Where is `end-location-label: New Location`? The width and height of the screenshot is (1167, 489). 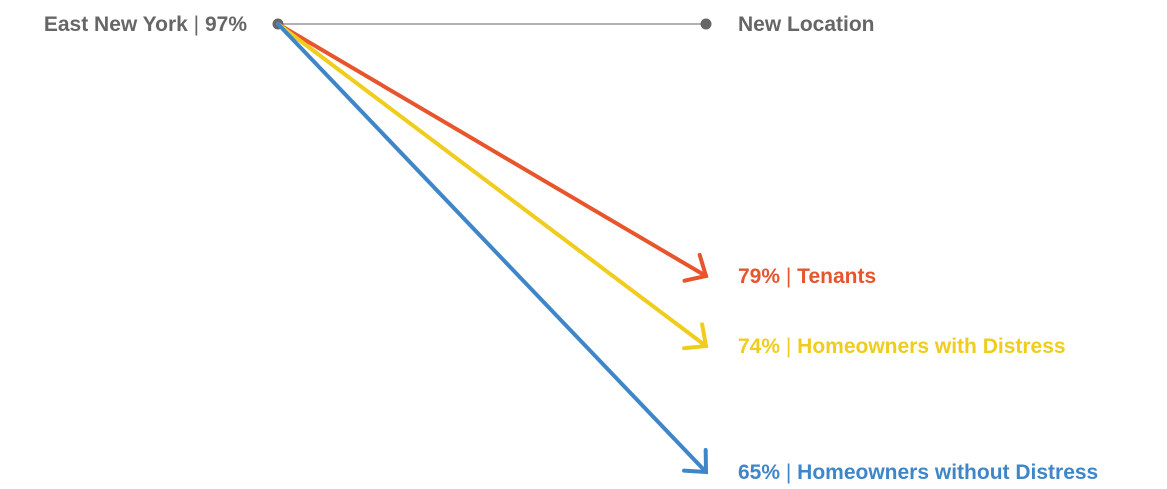
end-location-label: New Location is located at coordinates (806, 24).